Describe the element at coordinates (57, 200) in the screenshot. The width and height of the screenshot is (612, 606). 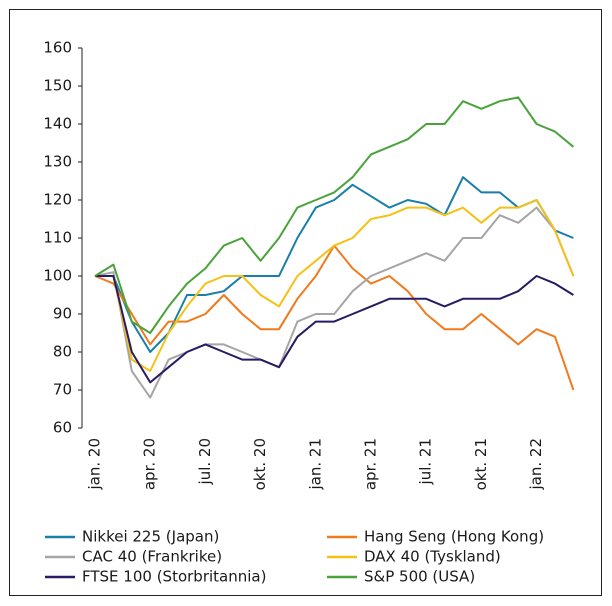
I see `y-tick-label: 120` at that location.